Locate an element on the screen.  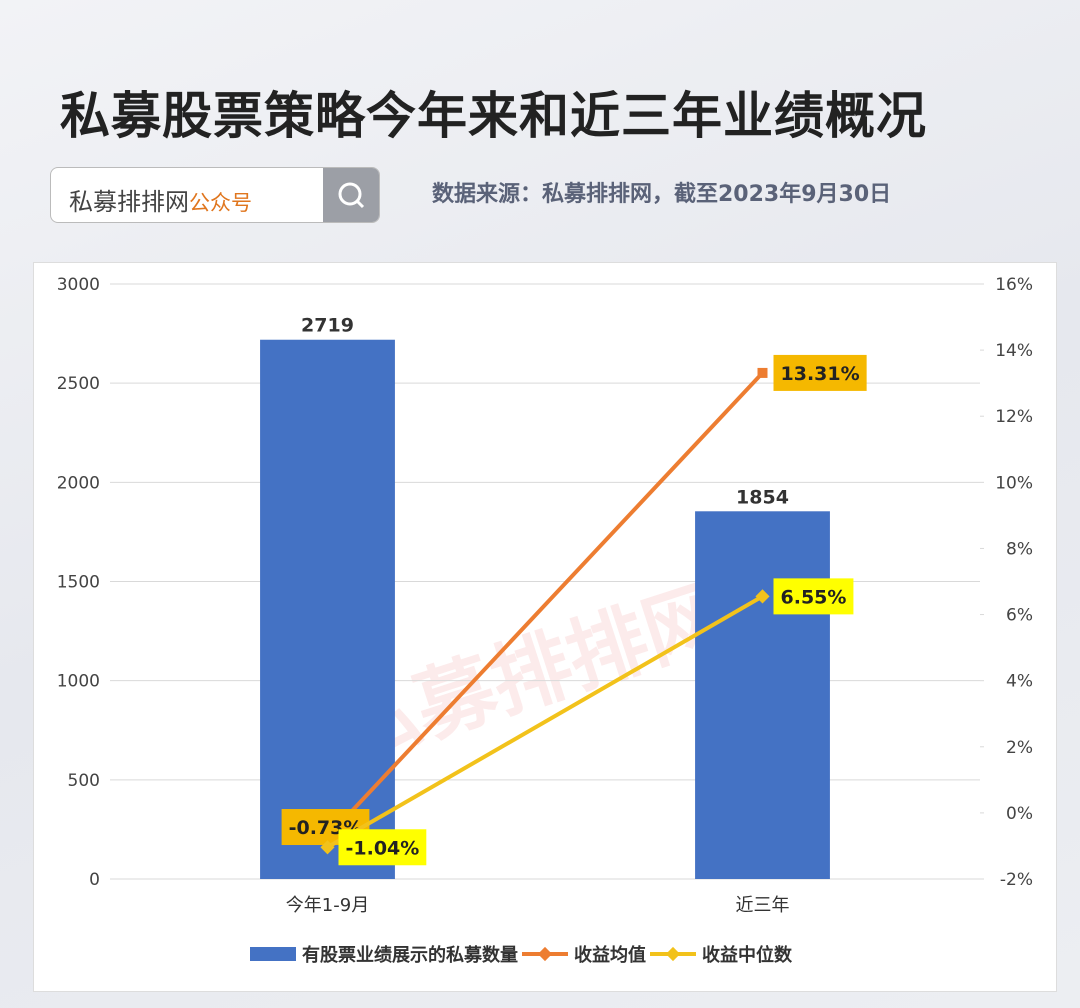
value-label-text: 13.31% is located at coordinates (820, 374).